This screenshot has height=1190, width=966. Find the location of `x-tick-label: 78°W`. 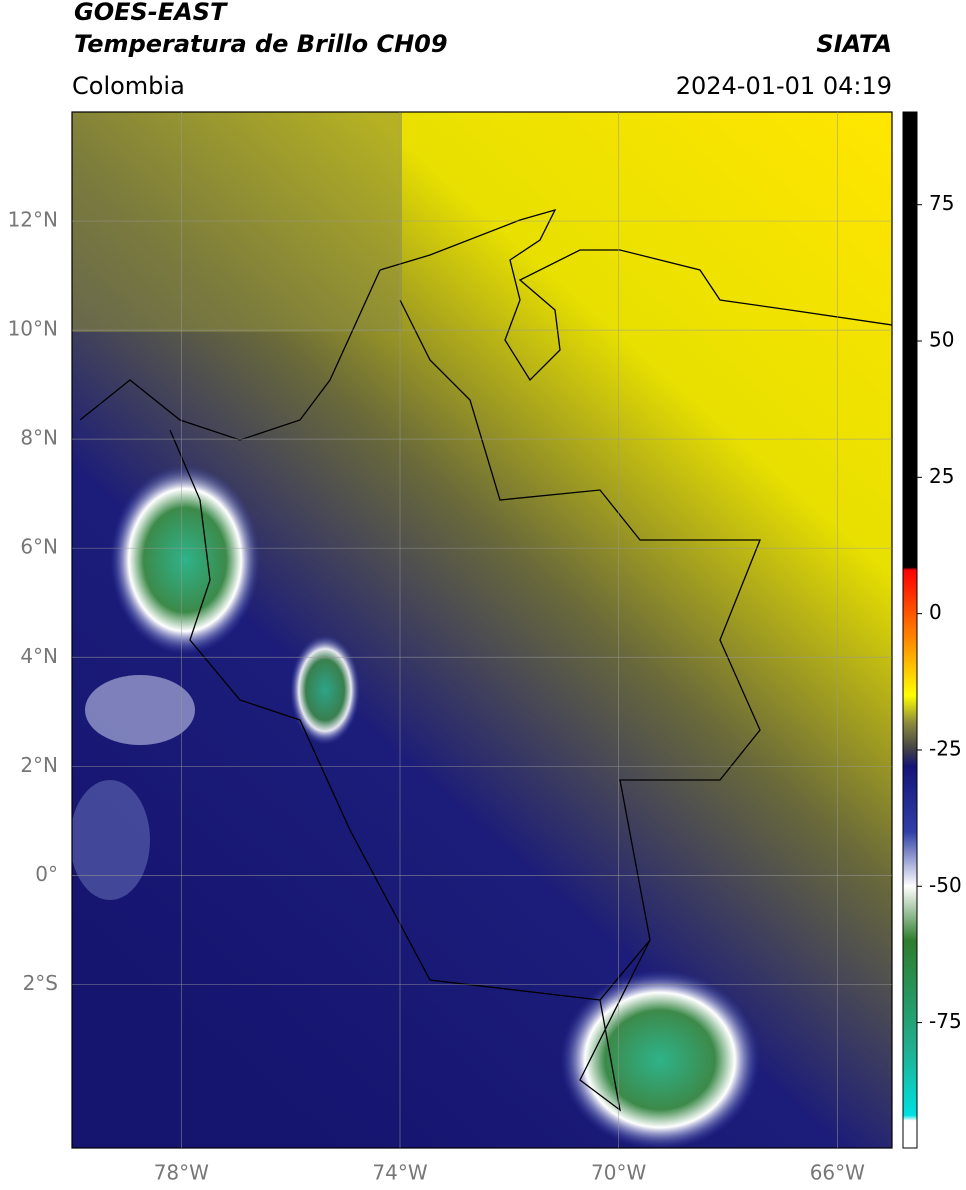

x-tick-label: 78°W is located at coordinates (181, 1173).